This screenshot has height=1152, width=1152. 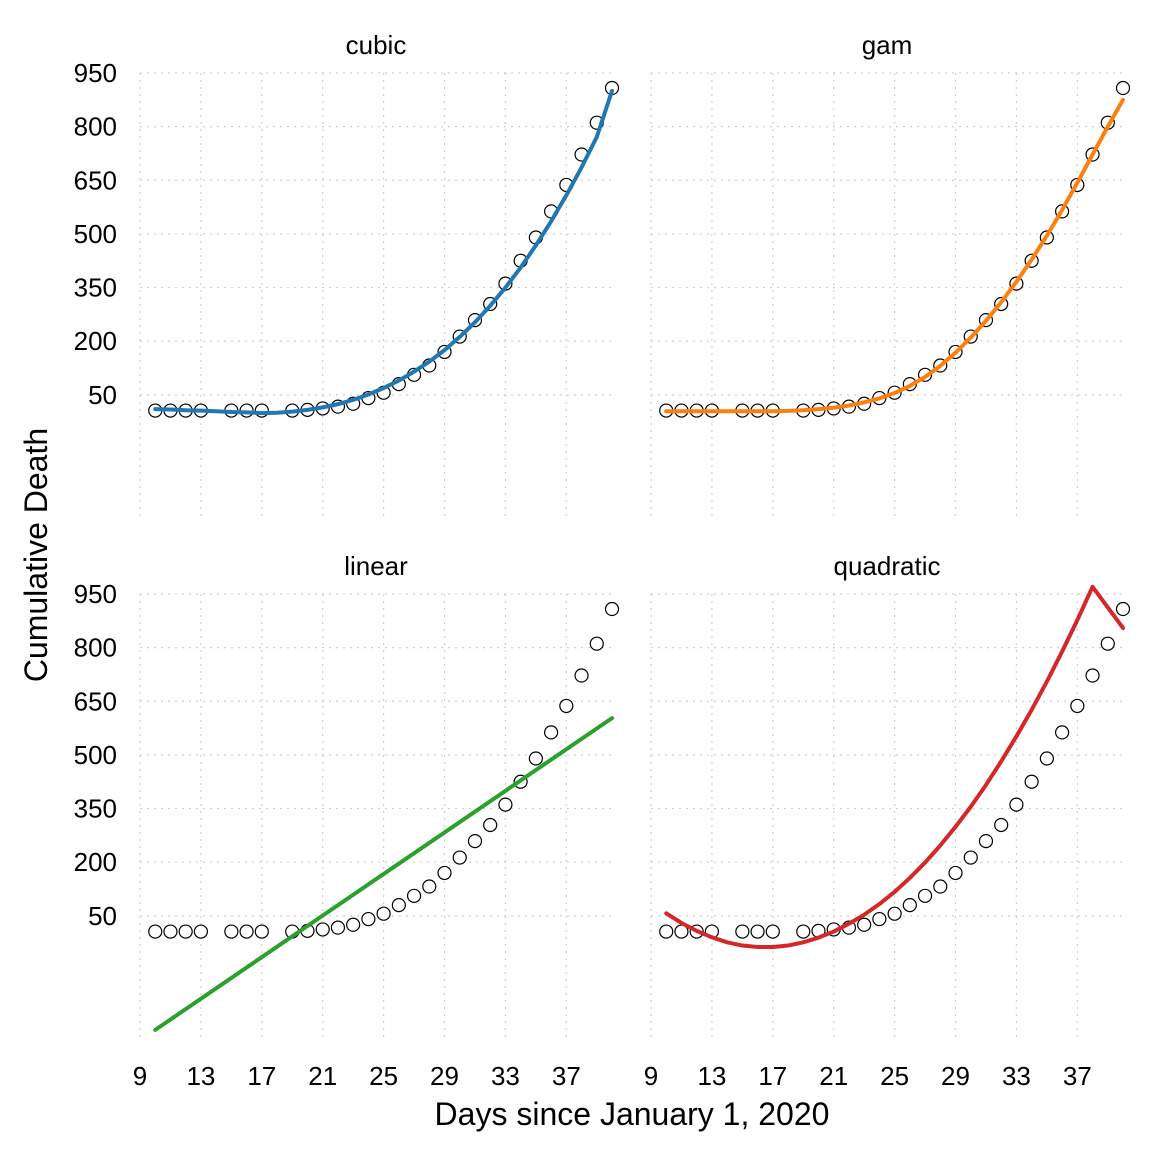 I want to click on panel-title: linear, so click(x=376, y=566).